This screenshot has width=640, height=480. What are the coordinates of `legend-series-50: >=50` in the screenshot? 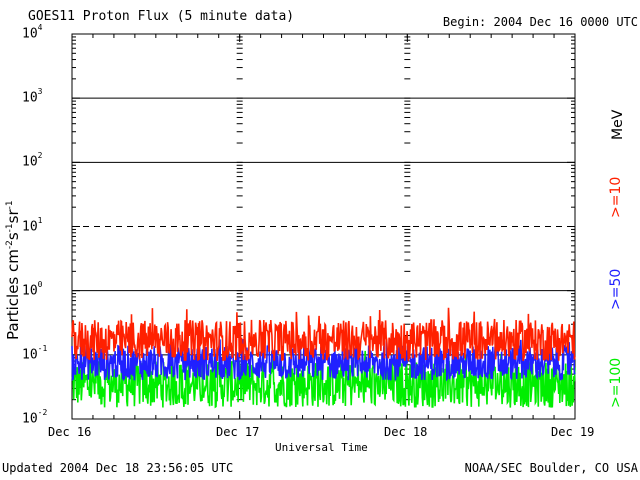 It's located at (616, 289).